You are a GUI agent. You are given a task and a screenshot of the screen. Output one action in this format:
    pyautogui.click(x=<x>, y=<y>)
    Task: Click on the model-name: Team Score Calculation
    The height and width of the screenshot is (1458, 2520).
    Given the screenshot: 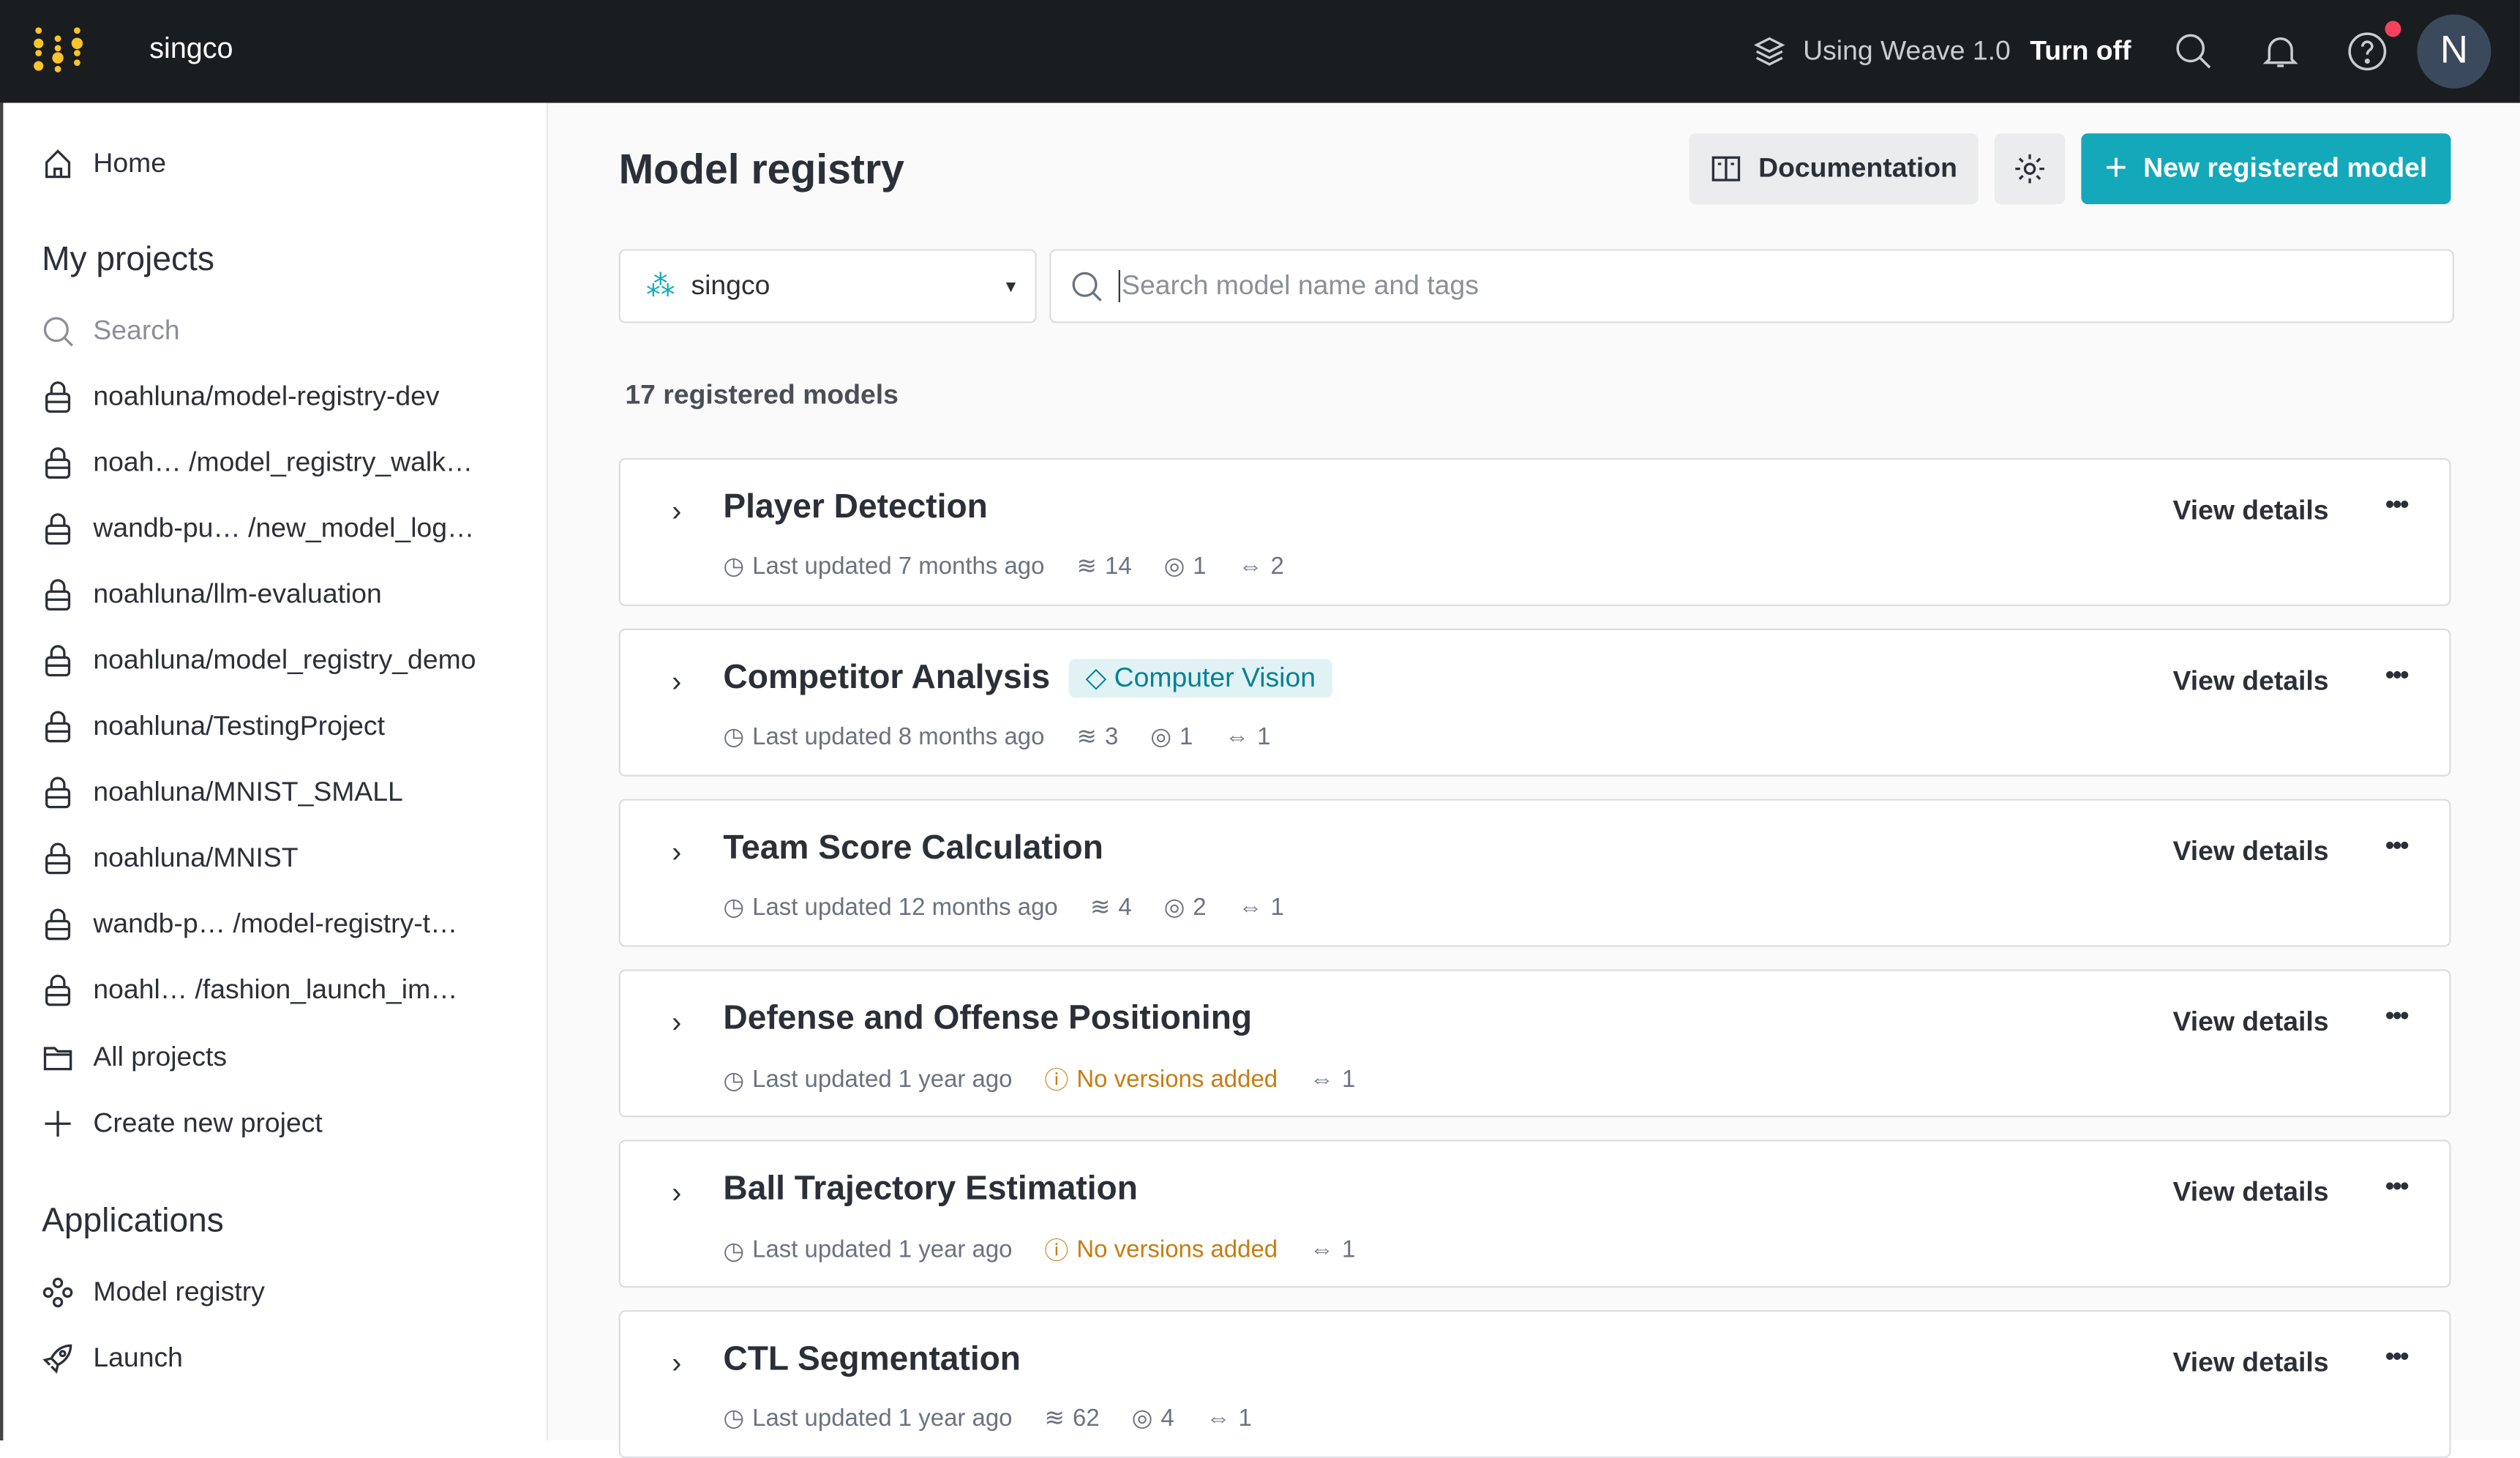 What is the action you would take?
    pyautogui.click(x=913, y=848)
    